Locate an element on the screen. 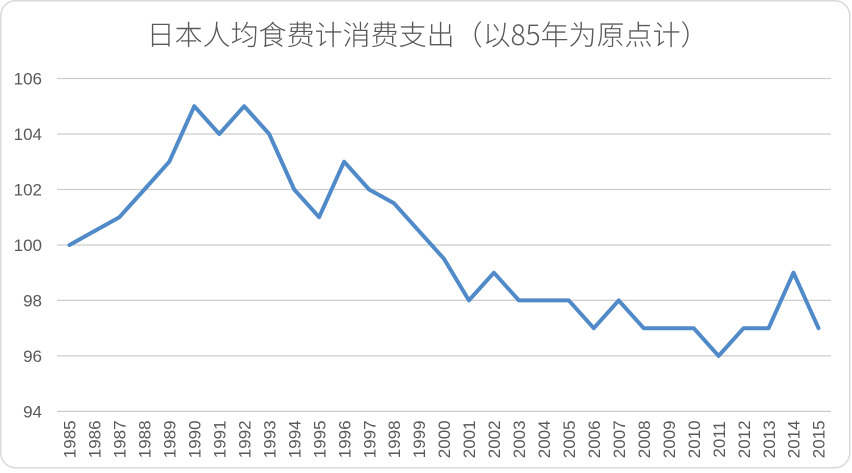 This screenshot has height=473, width=852. svg-text: 1987 is located at coordinates (120, 439).